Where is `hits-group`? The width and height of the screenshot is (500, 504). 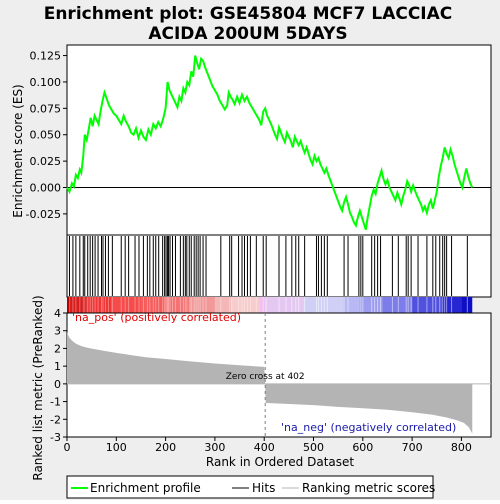
hits-group is located at coordinates (268, 266).